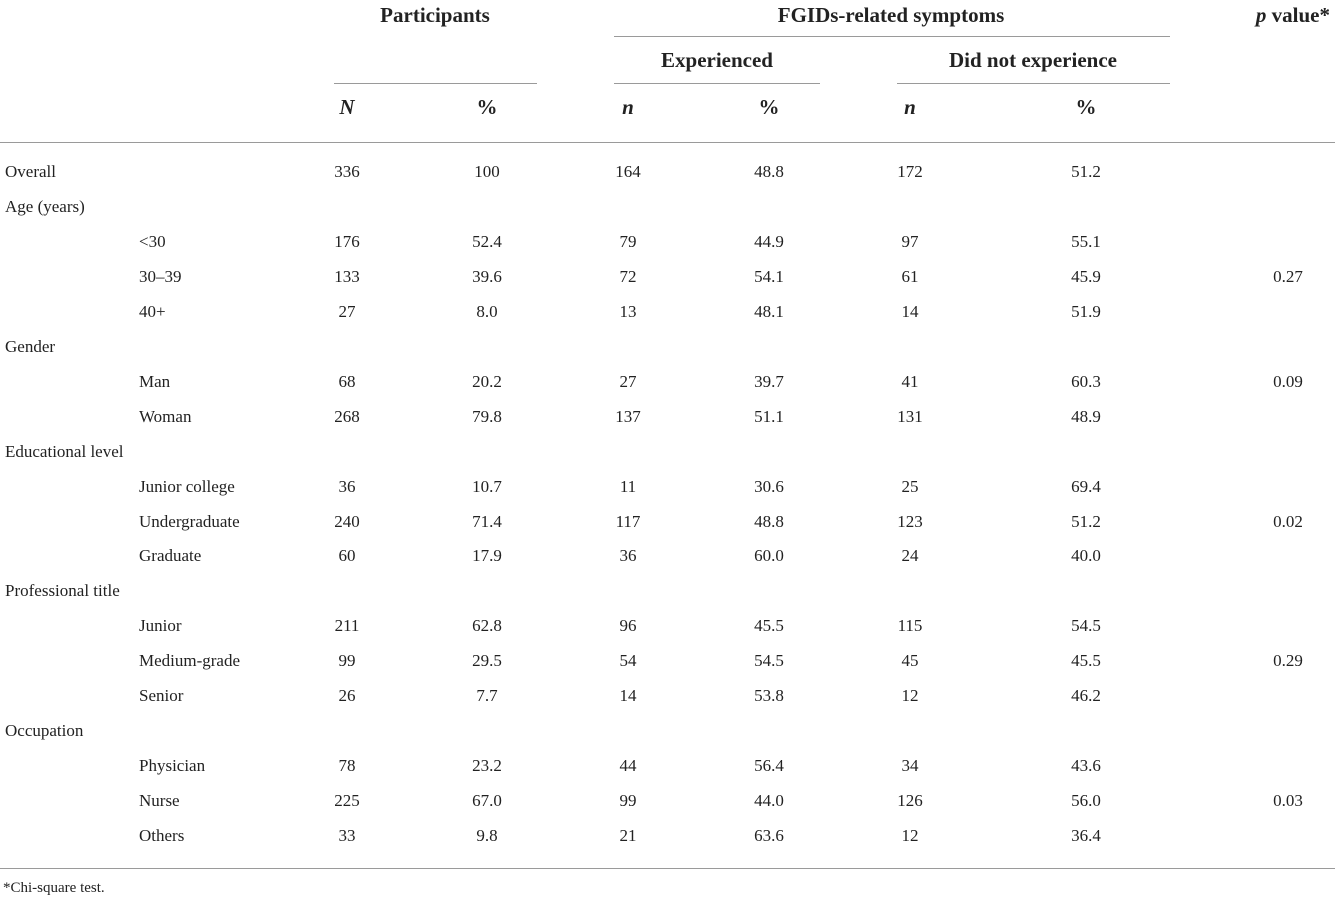  Describe the element at coordinates (628, 486) in the screenshot. I see `cell-experienced-n: 11` at that location.